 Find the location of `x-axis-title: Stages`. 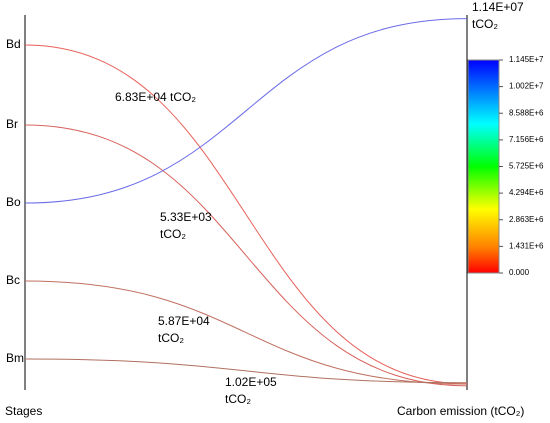

x-axis-title: Stages is located at coordinates (23, 411).